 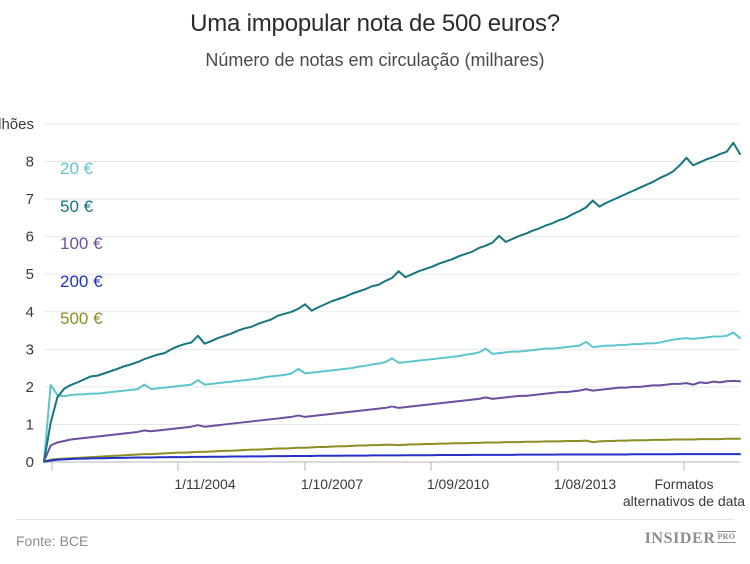 What do you see at coordinates (30, 462) in the screenshot?
I see `y-axis-tick-label: 0` at bounding box center [30, 462].